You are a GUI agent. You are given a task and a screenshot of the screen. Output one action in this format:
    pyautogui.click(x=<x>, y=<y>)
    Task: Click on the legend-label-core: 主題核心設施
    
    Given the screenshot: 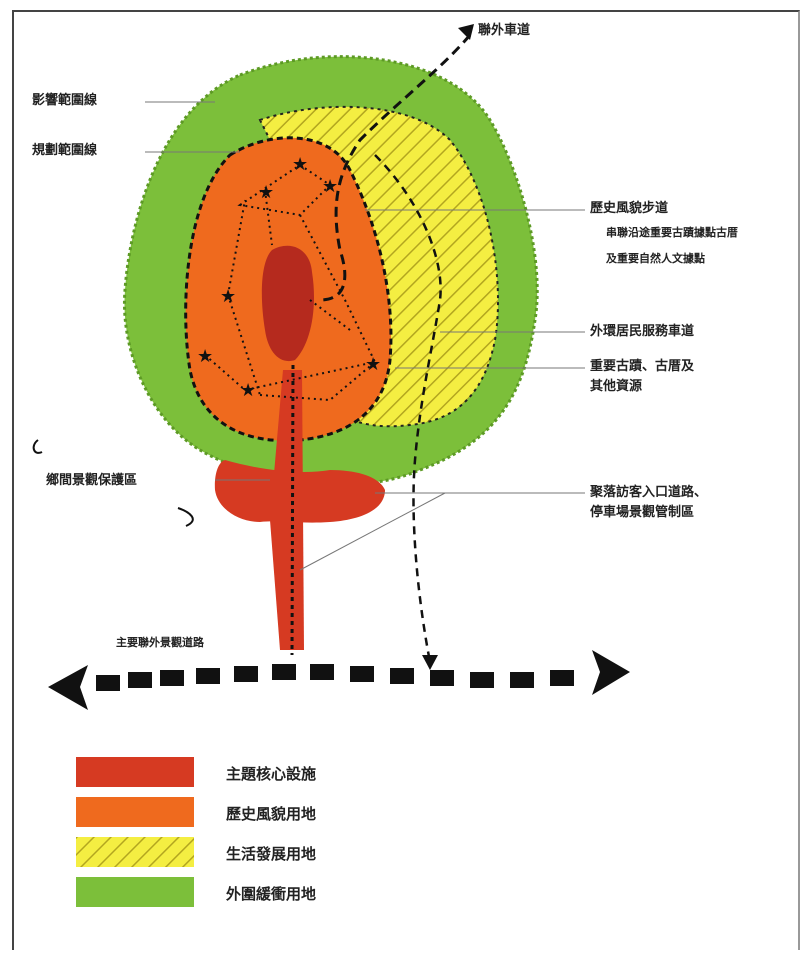 What is the action you would take?
    pyautogui.click(x=271, y=774)
    